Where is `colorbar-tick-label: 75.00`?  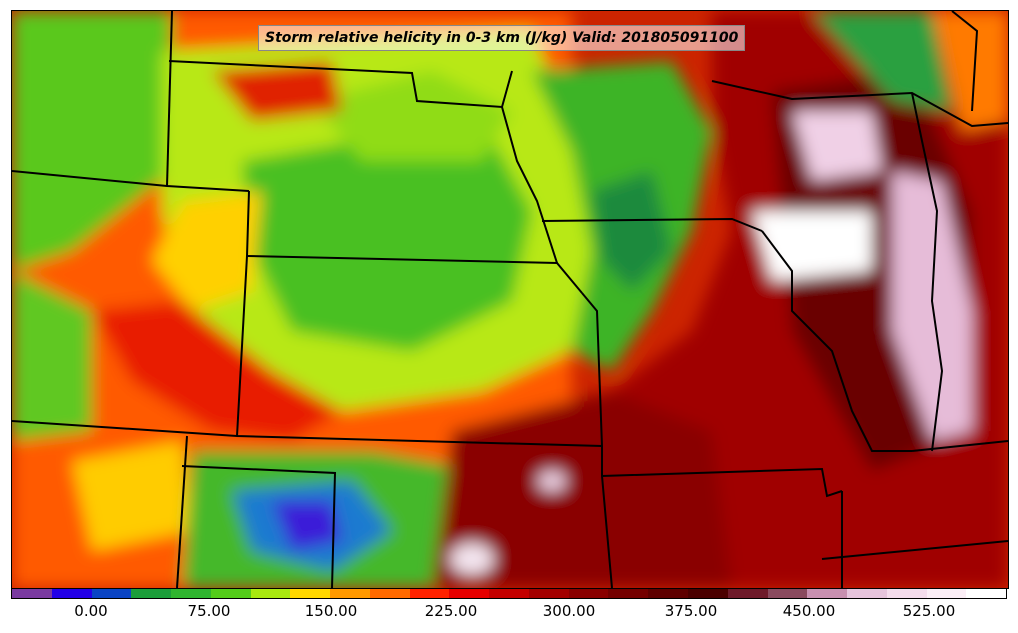 colorbar-tick-label: 75.00 is located at coordinates (209, 611).